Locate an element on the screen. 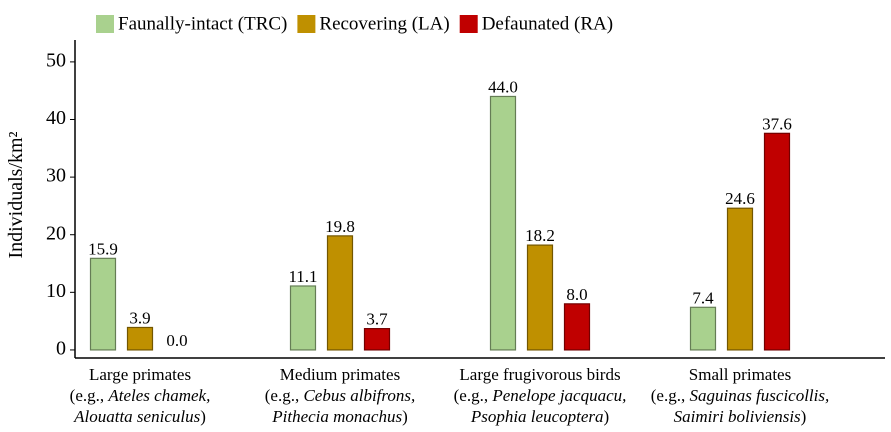 Image resolution: width=891 pixels, height=432 pixels. x-tick-label: Small primates is located at coordinates (740, 374).